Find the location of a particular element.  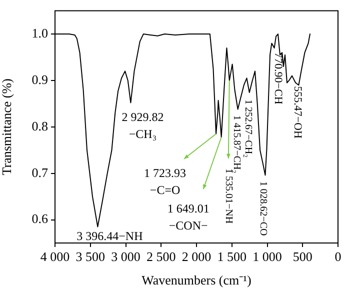

x-tick-label: 1 000 is located at coordinates (267, 256).